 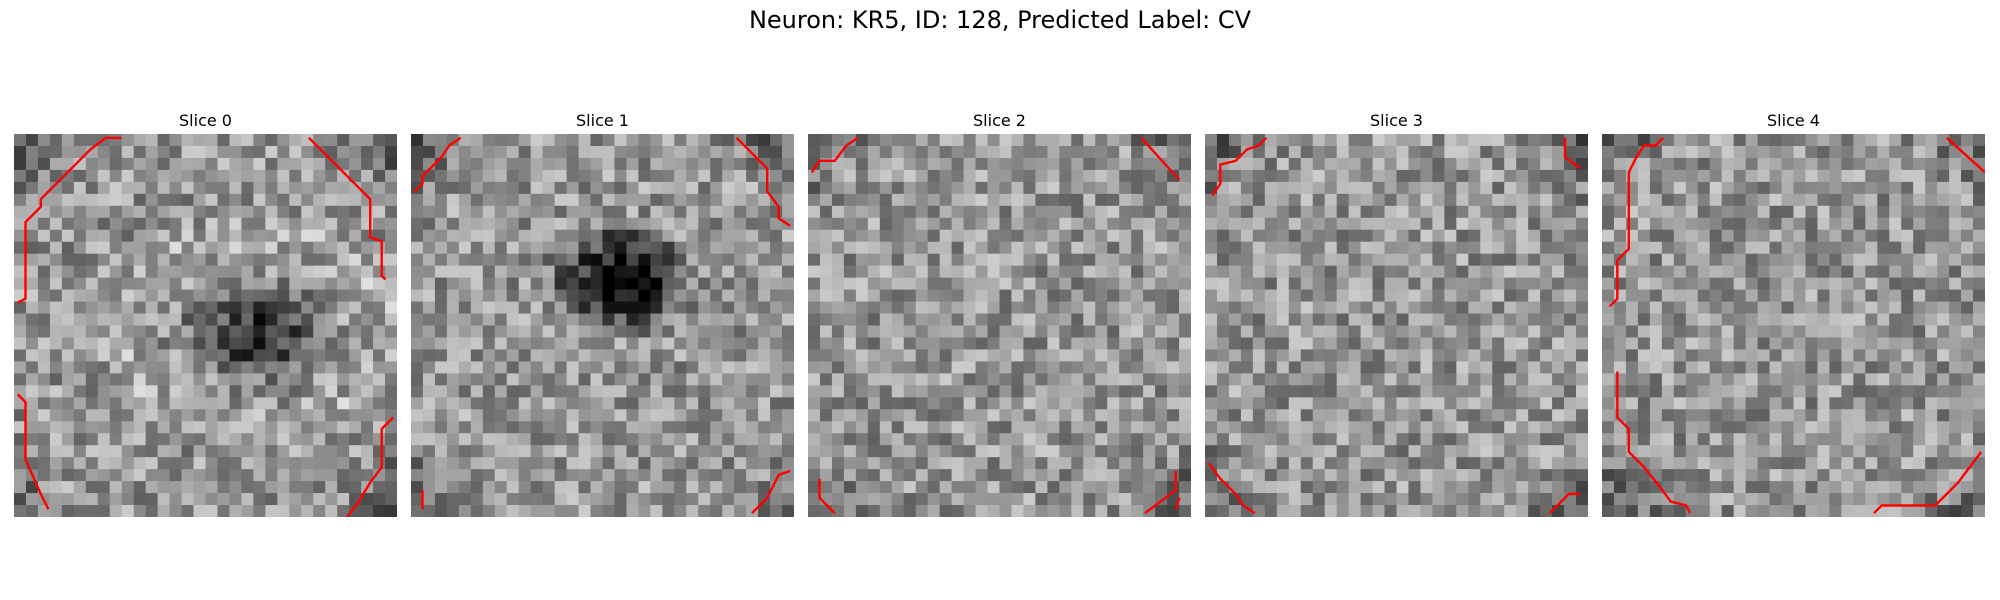 What do you see at coordinates (205, 120) in the screenshot?
I see `slice-title: Slice 0` at bounding box center [205, 120].